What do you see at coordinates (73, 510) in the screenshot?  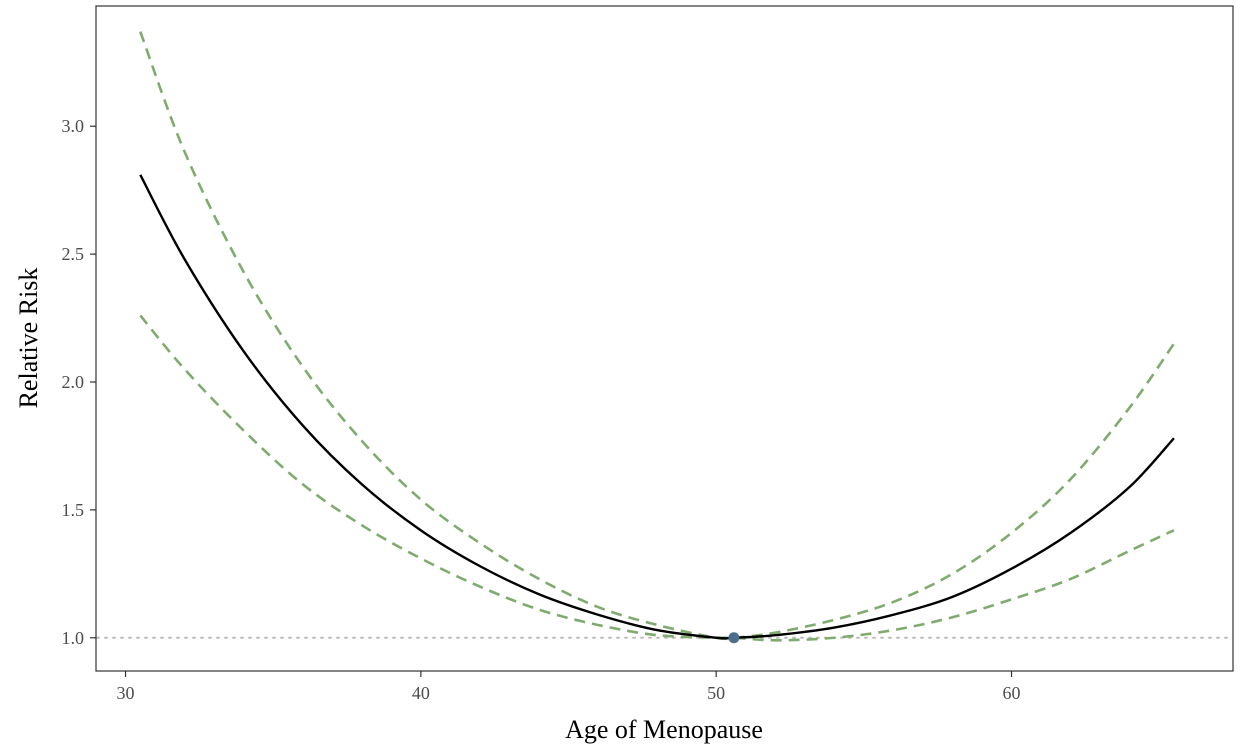 I see `y-tick-label: 1.5` at bounding box center [73, 510].